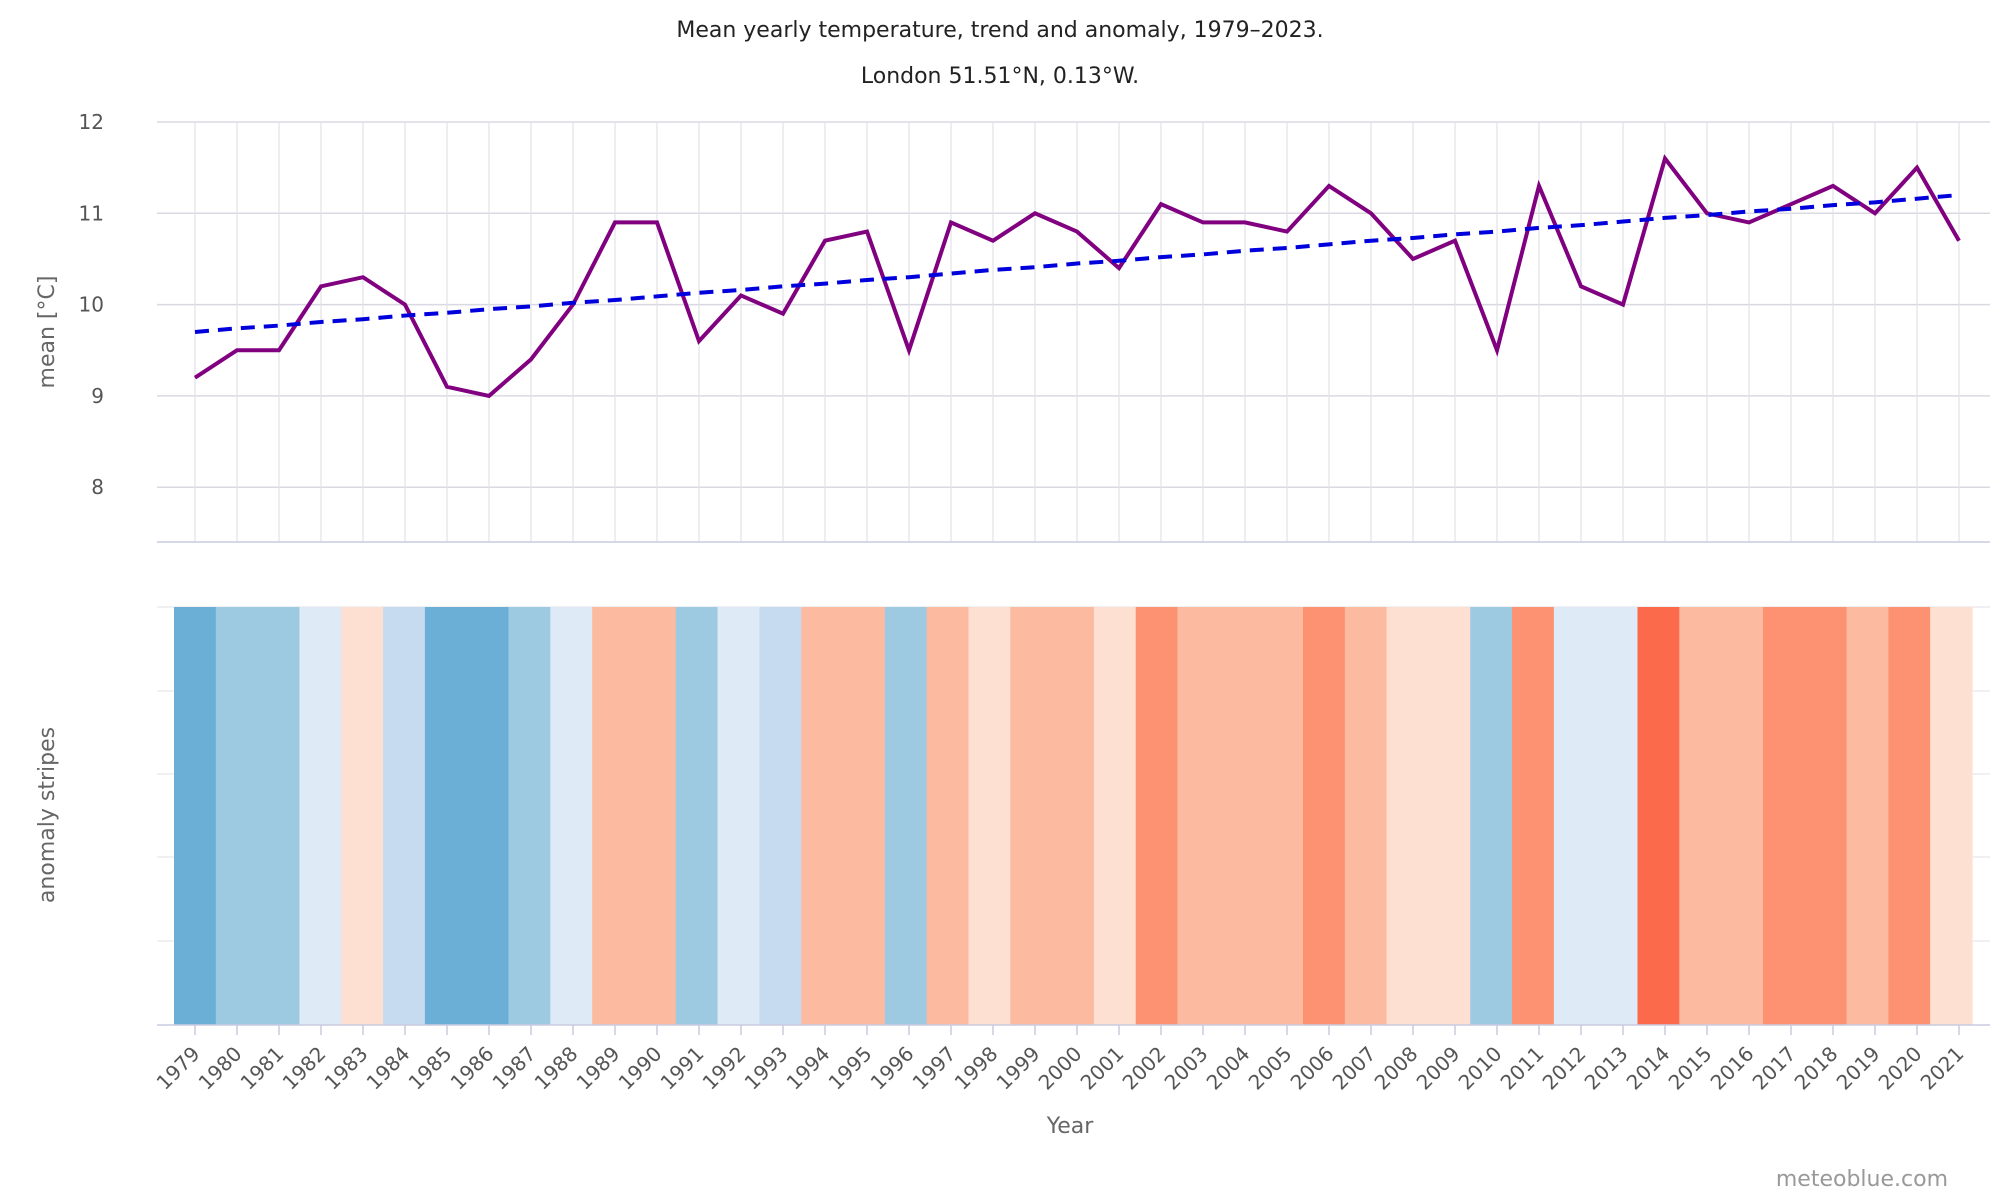  What do you see at coordinates (178, 1068) in the screenshot?
I see `x-tick-label: 1979` at bounding box center [178, 1068].